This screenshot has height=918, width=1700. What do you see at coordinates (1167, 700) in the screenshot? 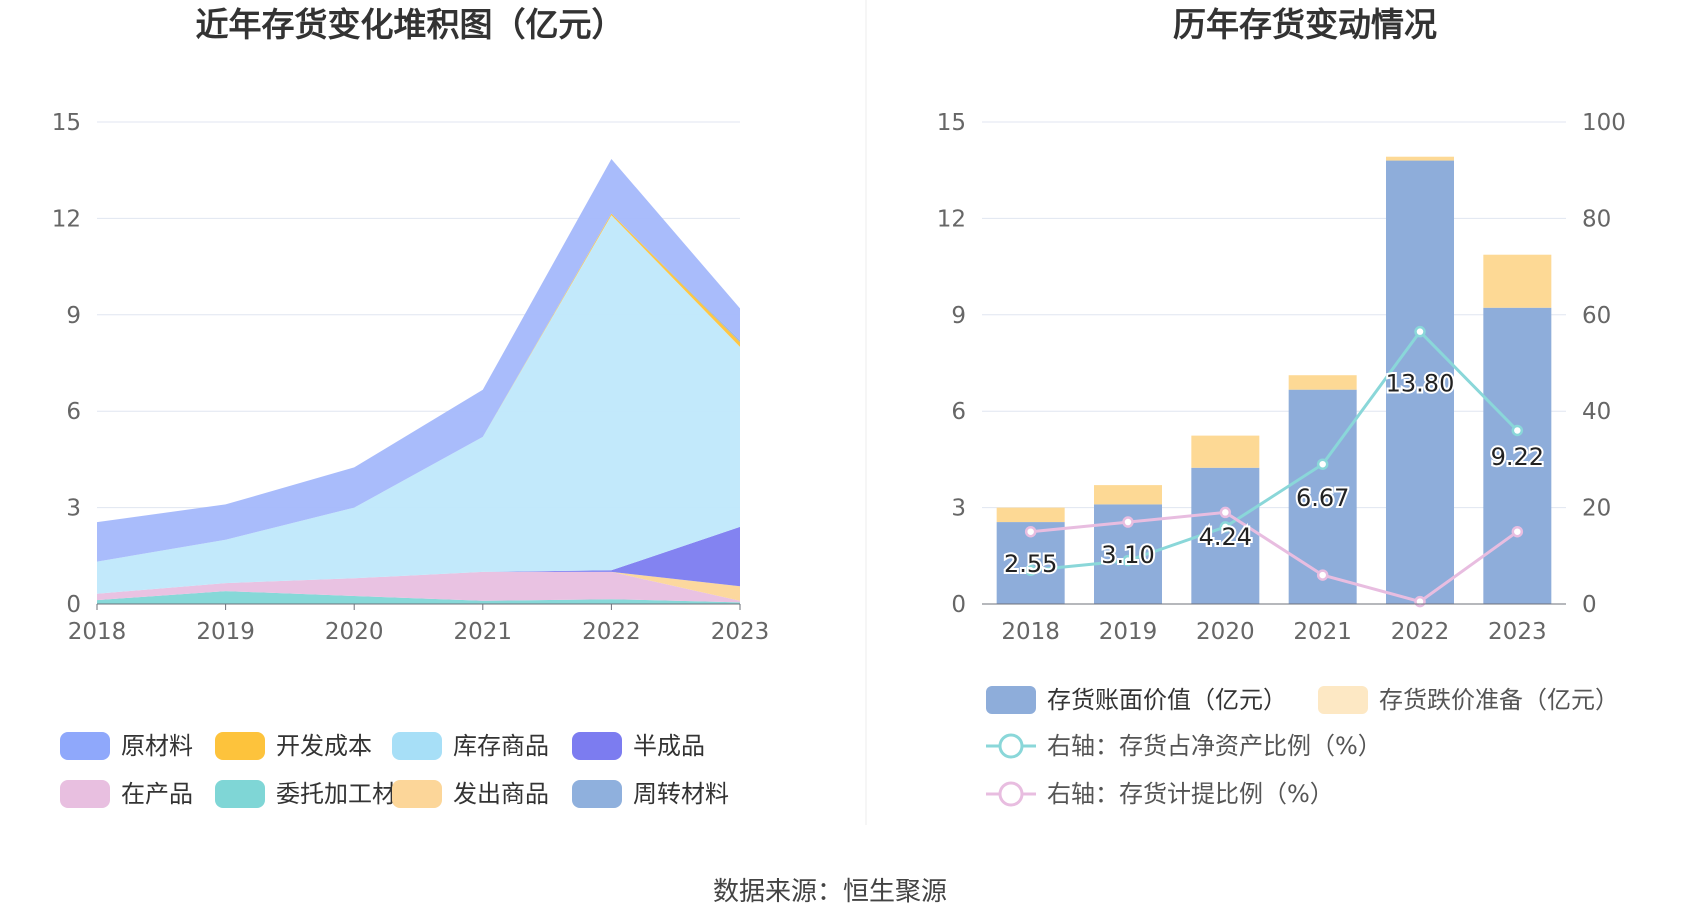
I see `legend-label: 存货账面价值（亿元）` at bounding box center [1167, 700].